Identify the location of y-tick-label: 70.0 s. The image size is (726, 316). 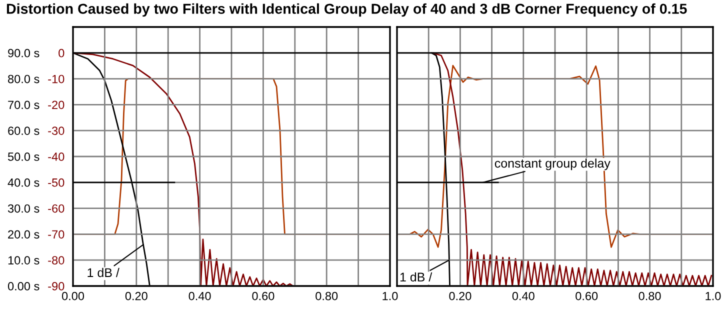
(24, 105).